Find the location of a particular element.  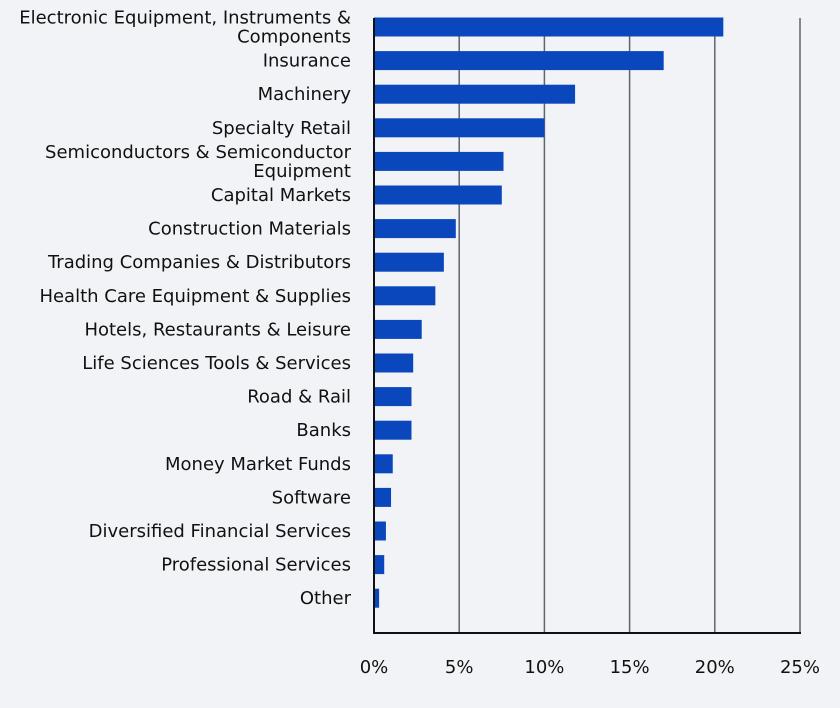

category-label-line: Capital Markets is located at coordinates (281, 195).